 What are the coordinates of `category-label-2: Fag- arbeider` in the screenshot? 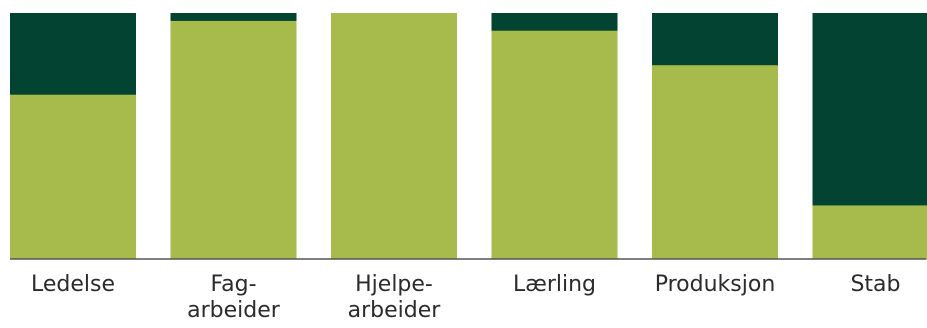 It's located at (233, 297).